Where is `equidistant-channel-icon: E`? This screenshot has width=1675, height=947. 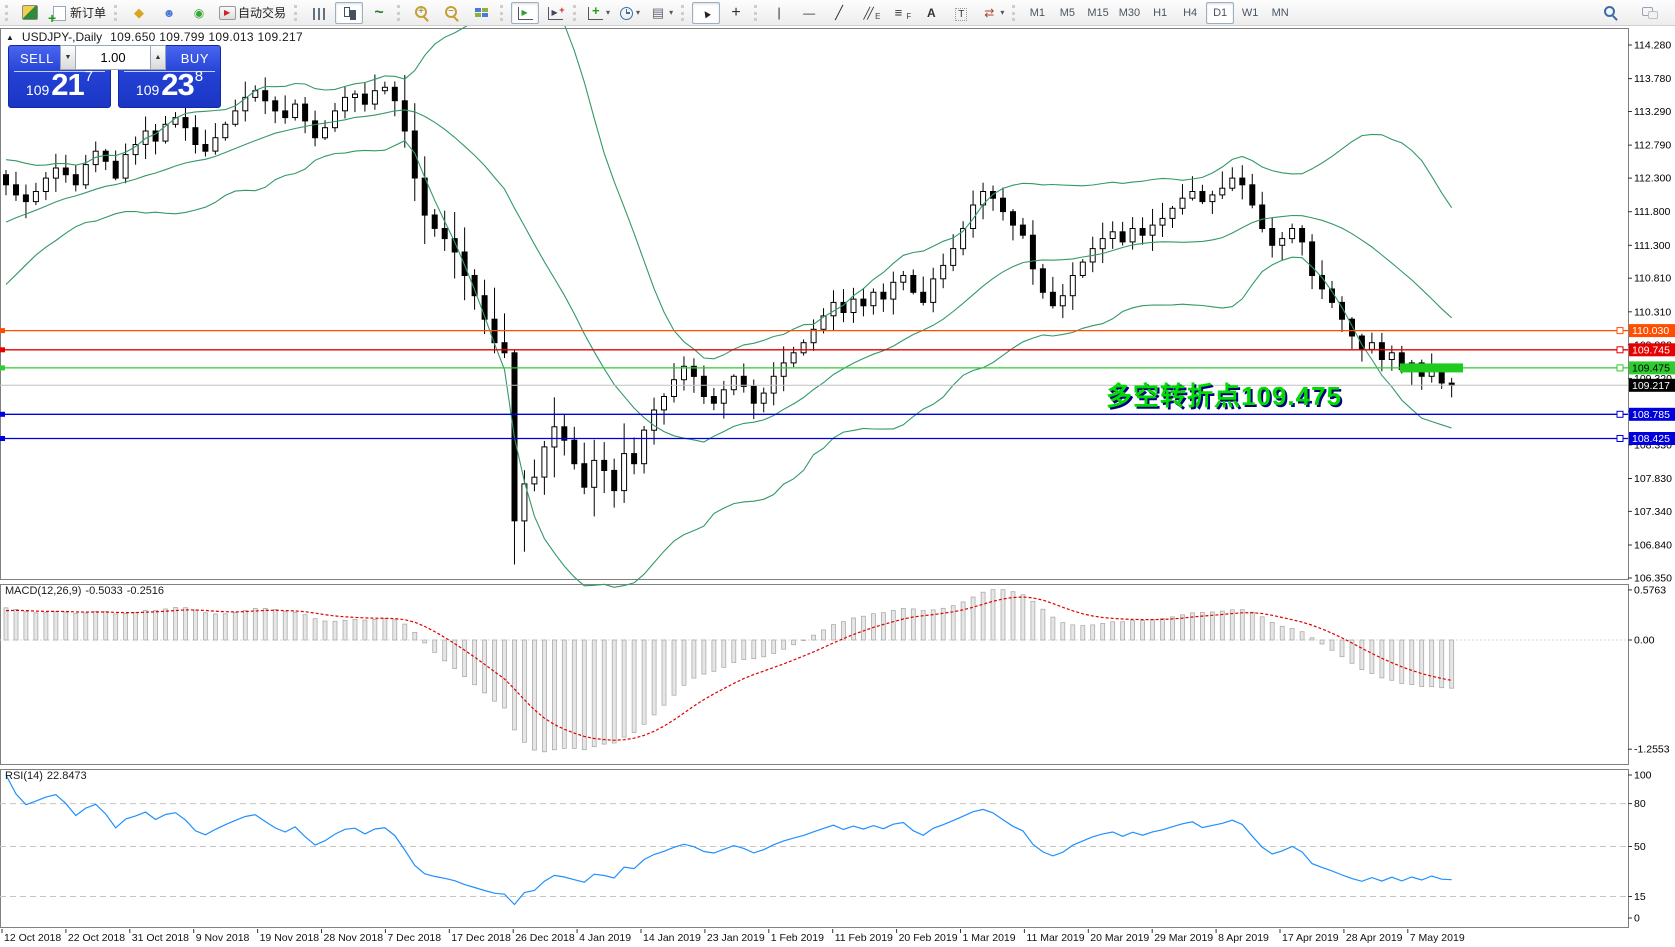 equidistant-channel-icon: E is located at coordinates (869, 13).